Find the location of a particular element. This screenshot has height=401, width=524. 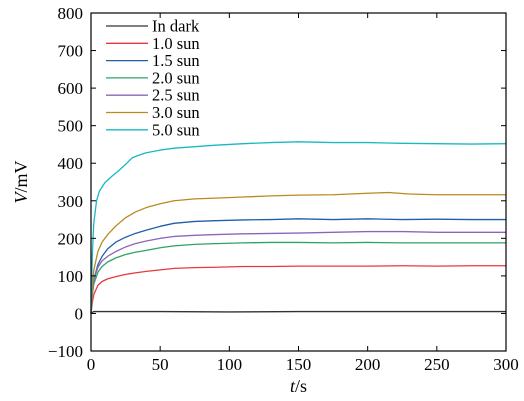

y-axis-label-var: V is located at coordinates (21, 197).